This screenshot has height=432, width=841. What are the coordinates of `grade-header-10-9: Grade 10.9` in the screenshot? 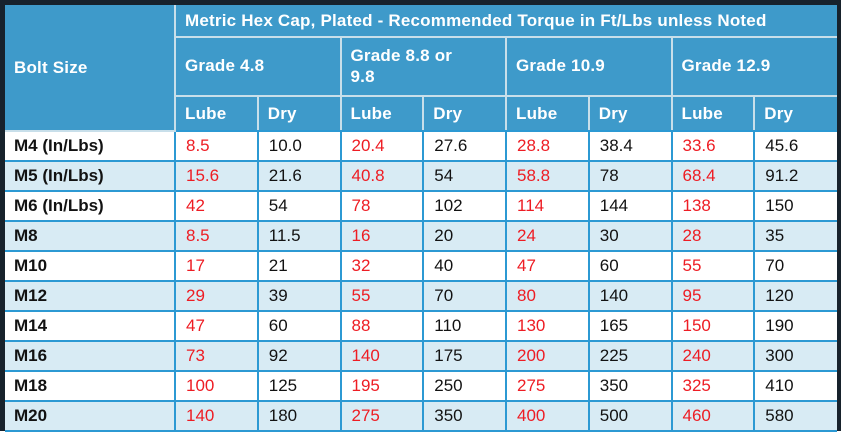 It's located at (589, 67).